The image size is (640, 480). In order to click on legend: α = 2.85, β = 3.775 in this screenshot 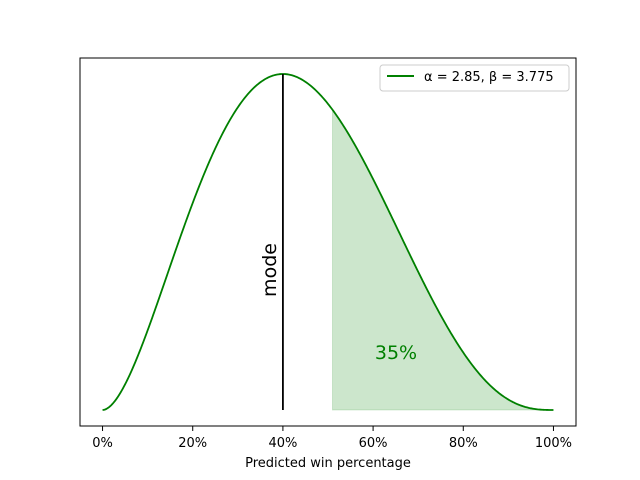, I will do `click(474, 78)`.